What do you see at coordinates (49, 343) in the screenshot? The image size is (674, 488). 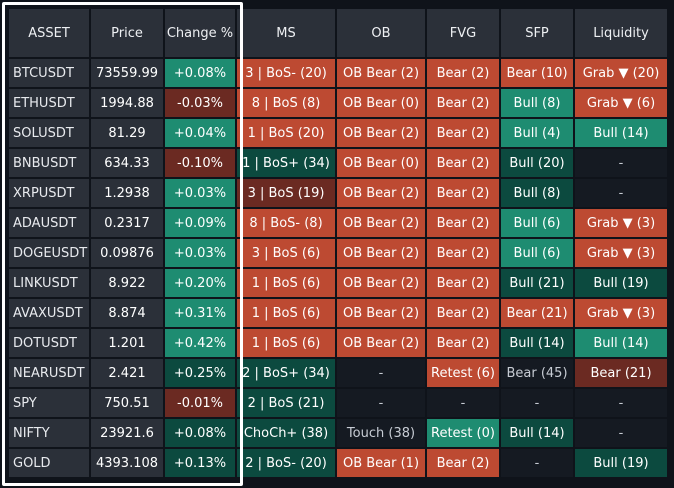 I see `asset-cell: DOTUSDT` at bounding box center [49, 343].